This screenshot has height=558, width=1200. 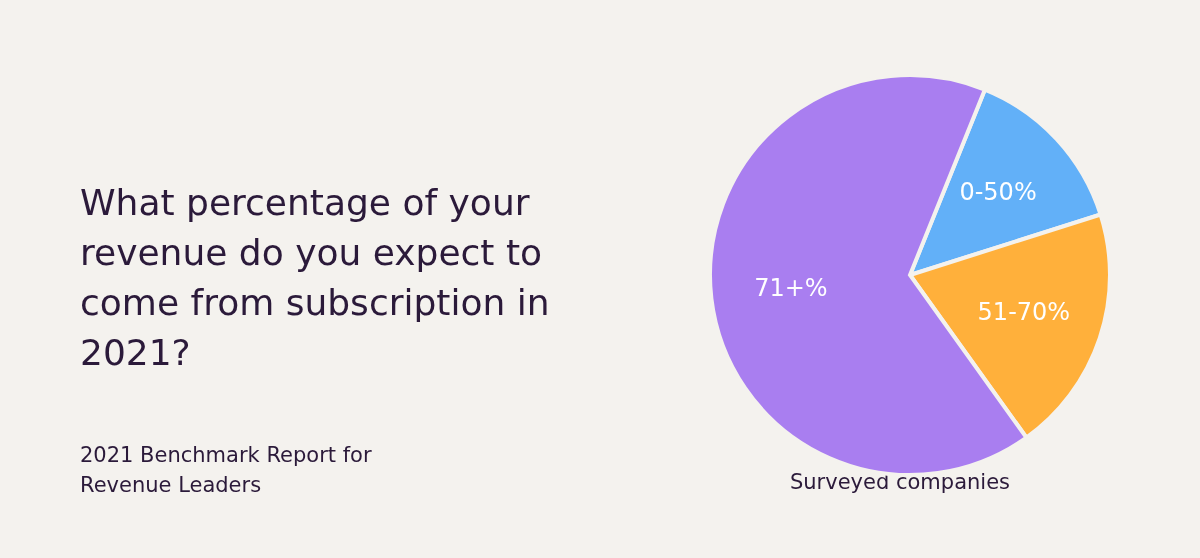 What do you see at coordinates (998, 192) in the screenshot?
I see `slice-label: 0-50%` at bounding box center [998, 192].